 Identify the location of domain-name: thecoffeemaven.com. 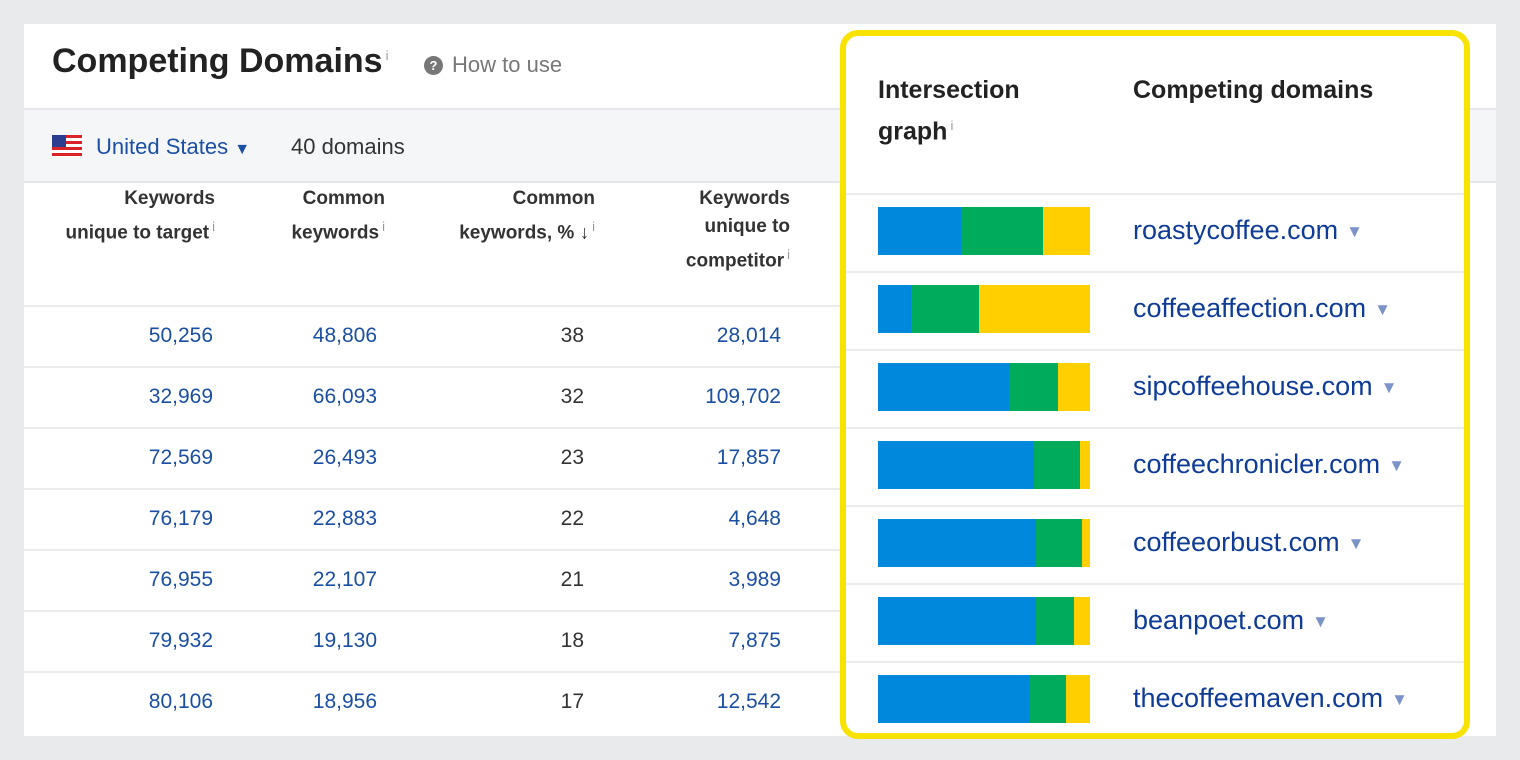
(1258, 698).